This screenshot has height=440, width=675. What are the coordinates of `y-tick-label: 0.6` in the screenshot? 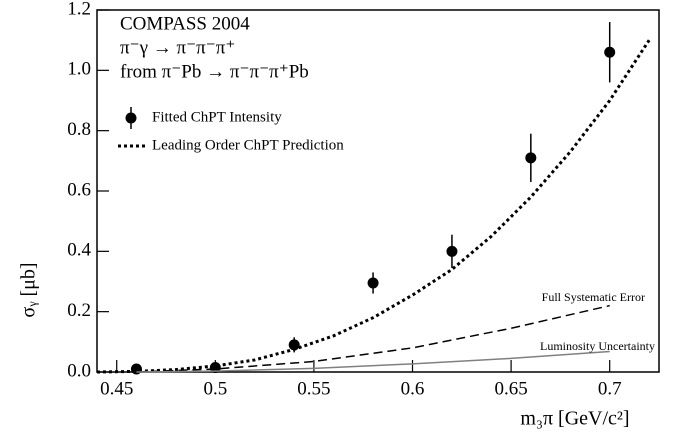 It's located at (79, 189).